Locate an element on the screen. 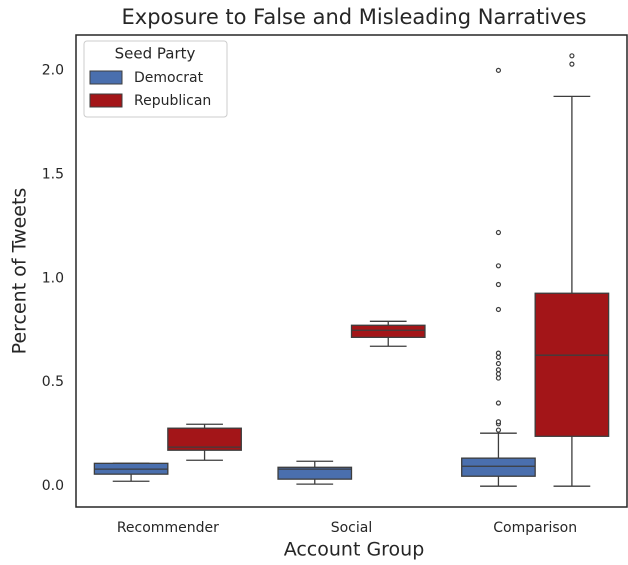 Image resolution: width=628 pixels, height=565 pixels. legend-title: Seed Party is located at coordinates (155, 54).